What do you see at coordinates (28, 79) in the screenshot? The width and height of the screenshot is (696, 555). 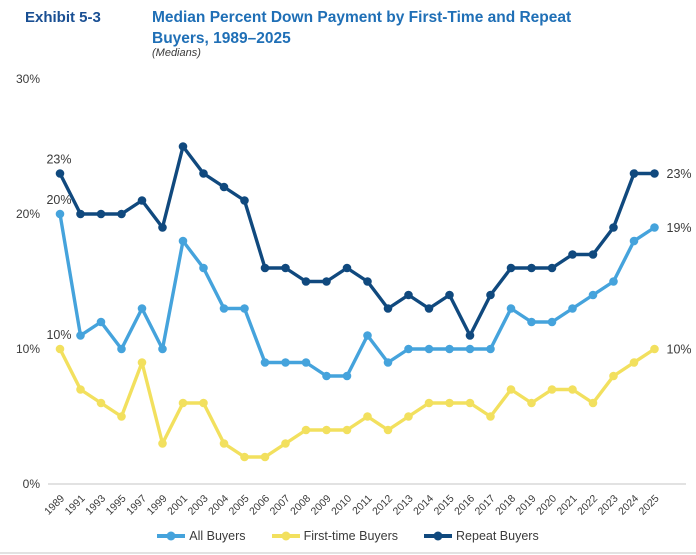 I see `y-axis-label: 30%` at bounding box center [28, 79].